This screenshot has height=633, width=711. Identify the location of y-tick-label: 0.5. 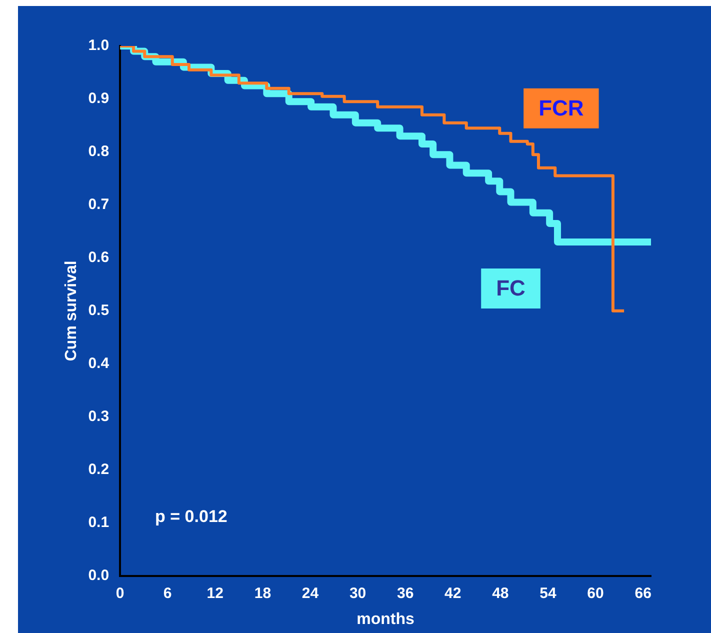
(99, 311).